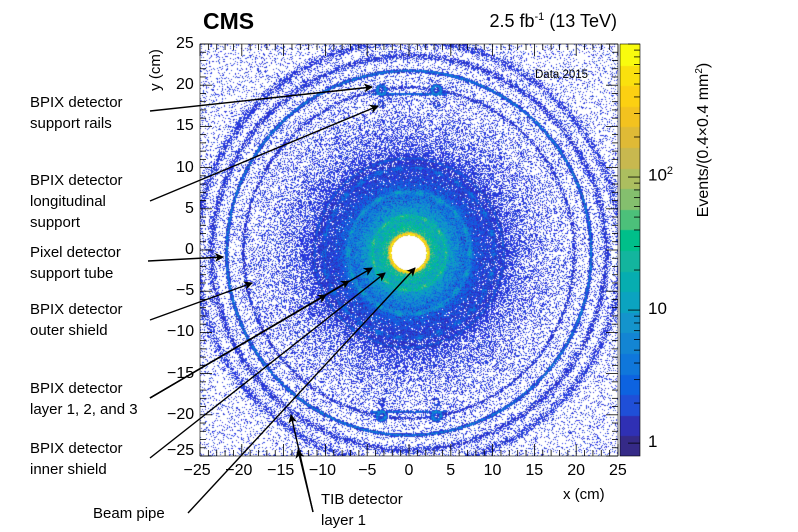  I want to click on z-tick-label: 1, so click(653, 442).